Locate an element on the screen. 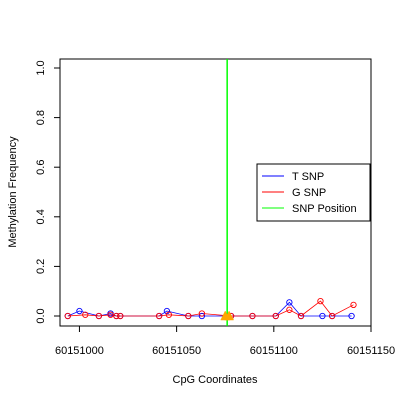 This screenshot has height=400, width=400. x-axis-ticks: 60151000 60151050 60151100 60151150 is located at coordinates (225, 341).